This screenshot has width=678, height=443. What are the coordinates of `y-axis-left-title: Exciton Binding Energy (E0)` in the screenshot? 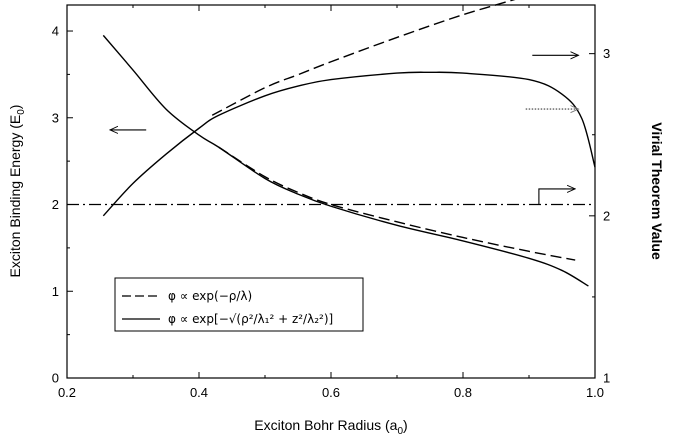 It's located at (17, 191).